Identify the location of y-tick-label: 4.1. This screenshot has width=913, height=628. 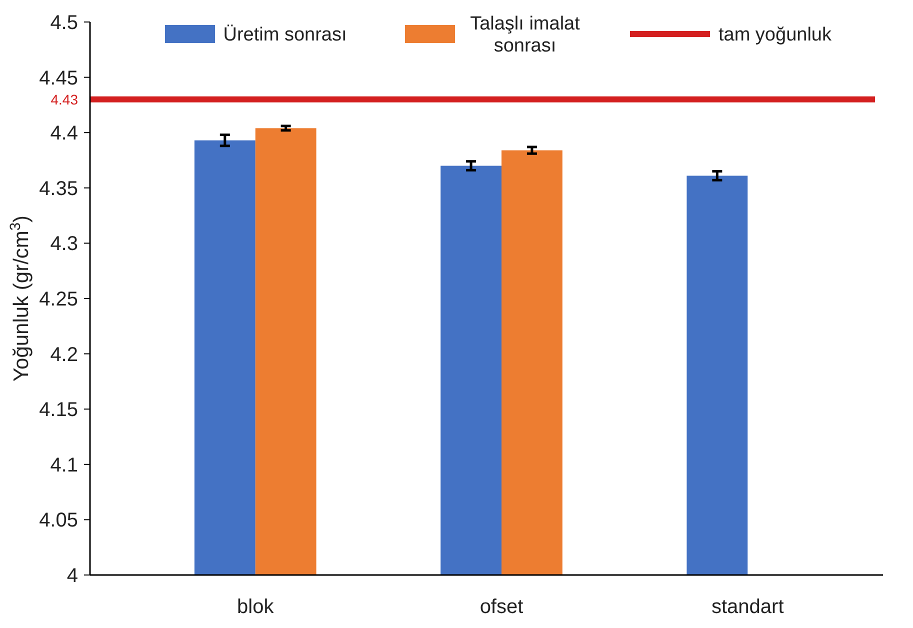
(64, 465).